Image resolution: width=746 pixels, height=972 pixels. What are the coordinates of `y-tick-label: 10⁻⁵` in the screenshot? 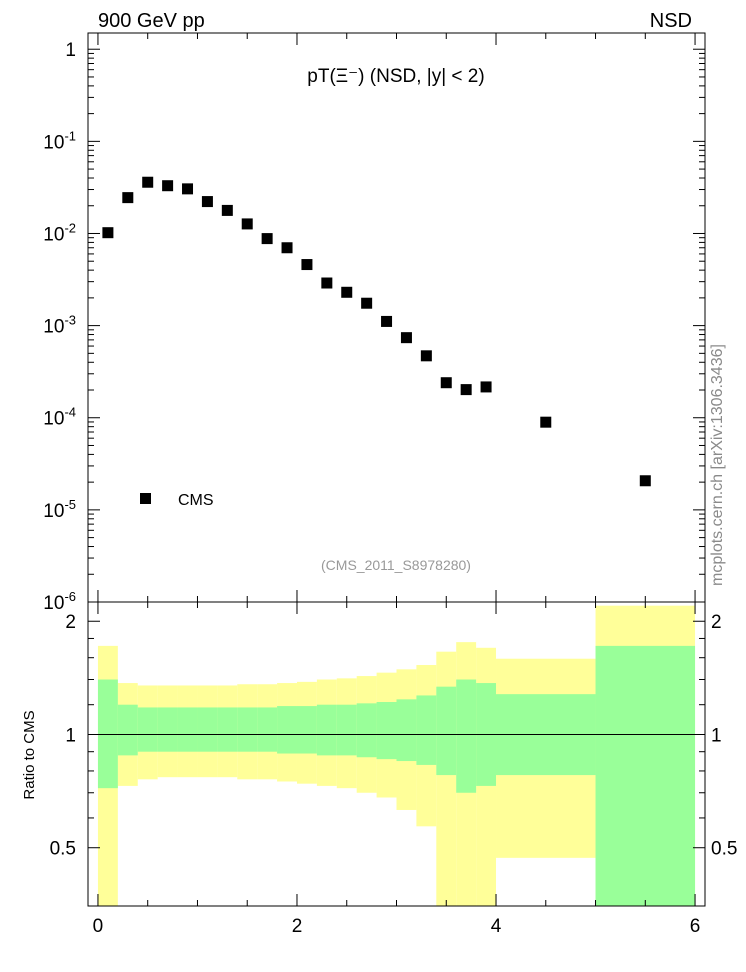 It's located at (59, 509).